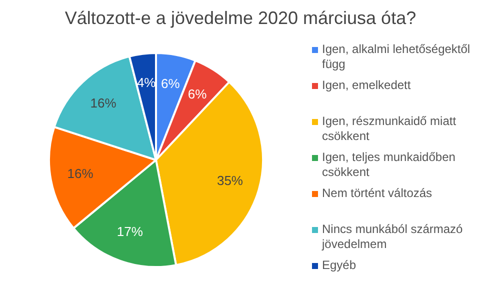 The width and height of the screenshot is (481, 288). I want to click on legend-label: Nem történt változás, so click(377, 193).